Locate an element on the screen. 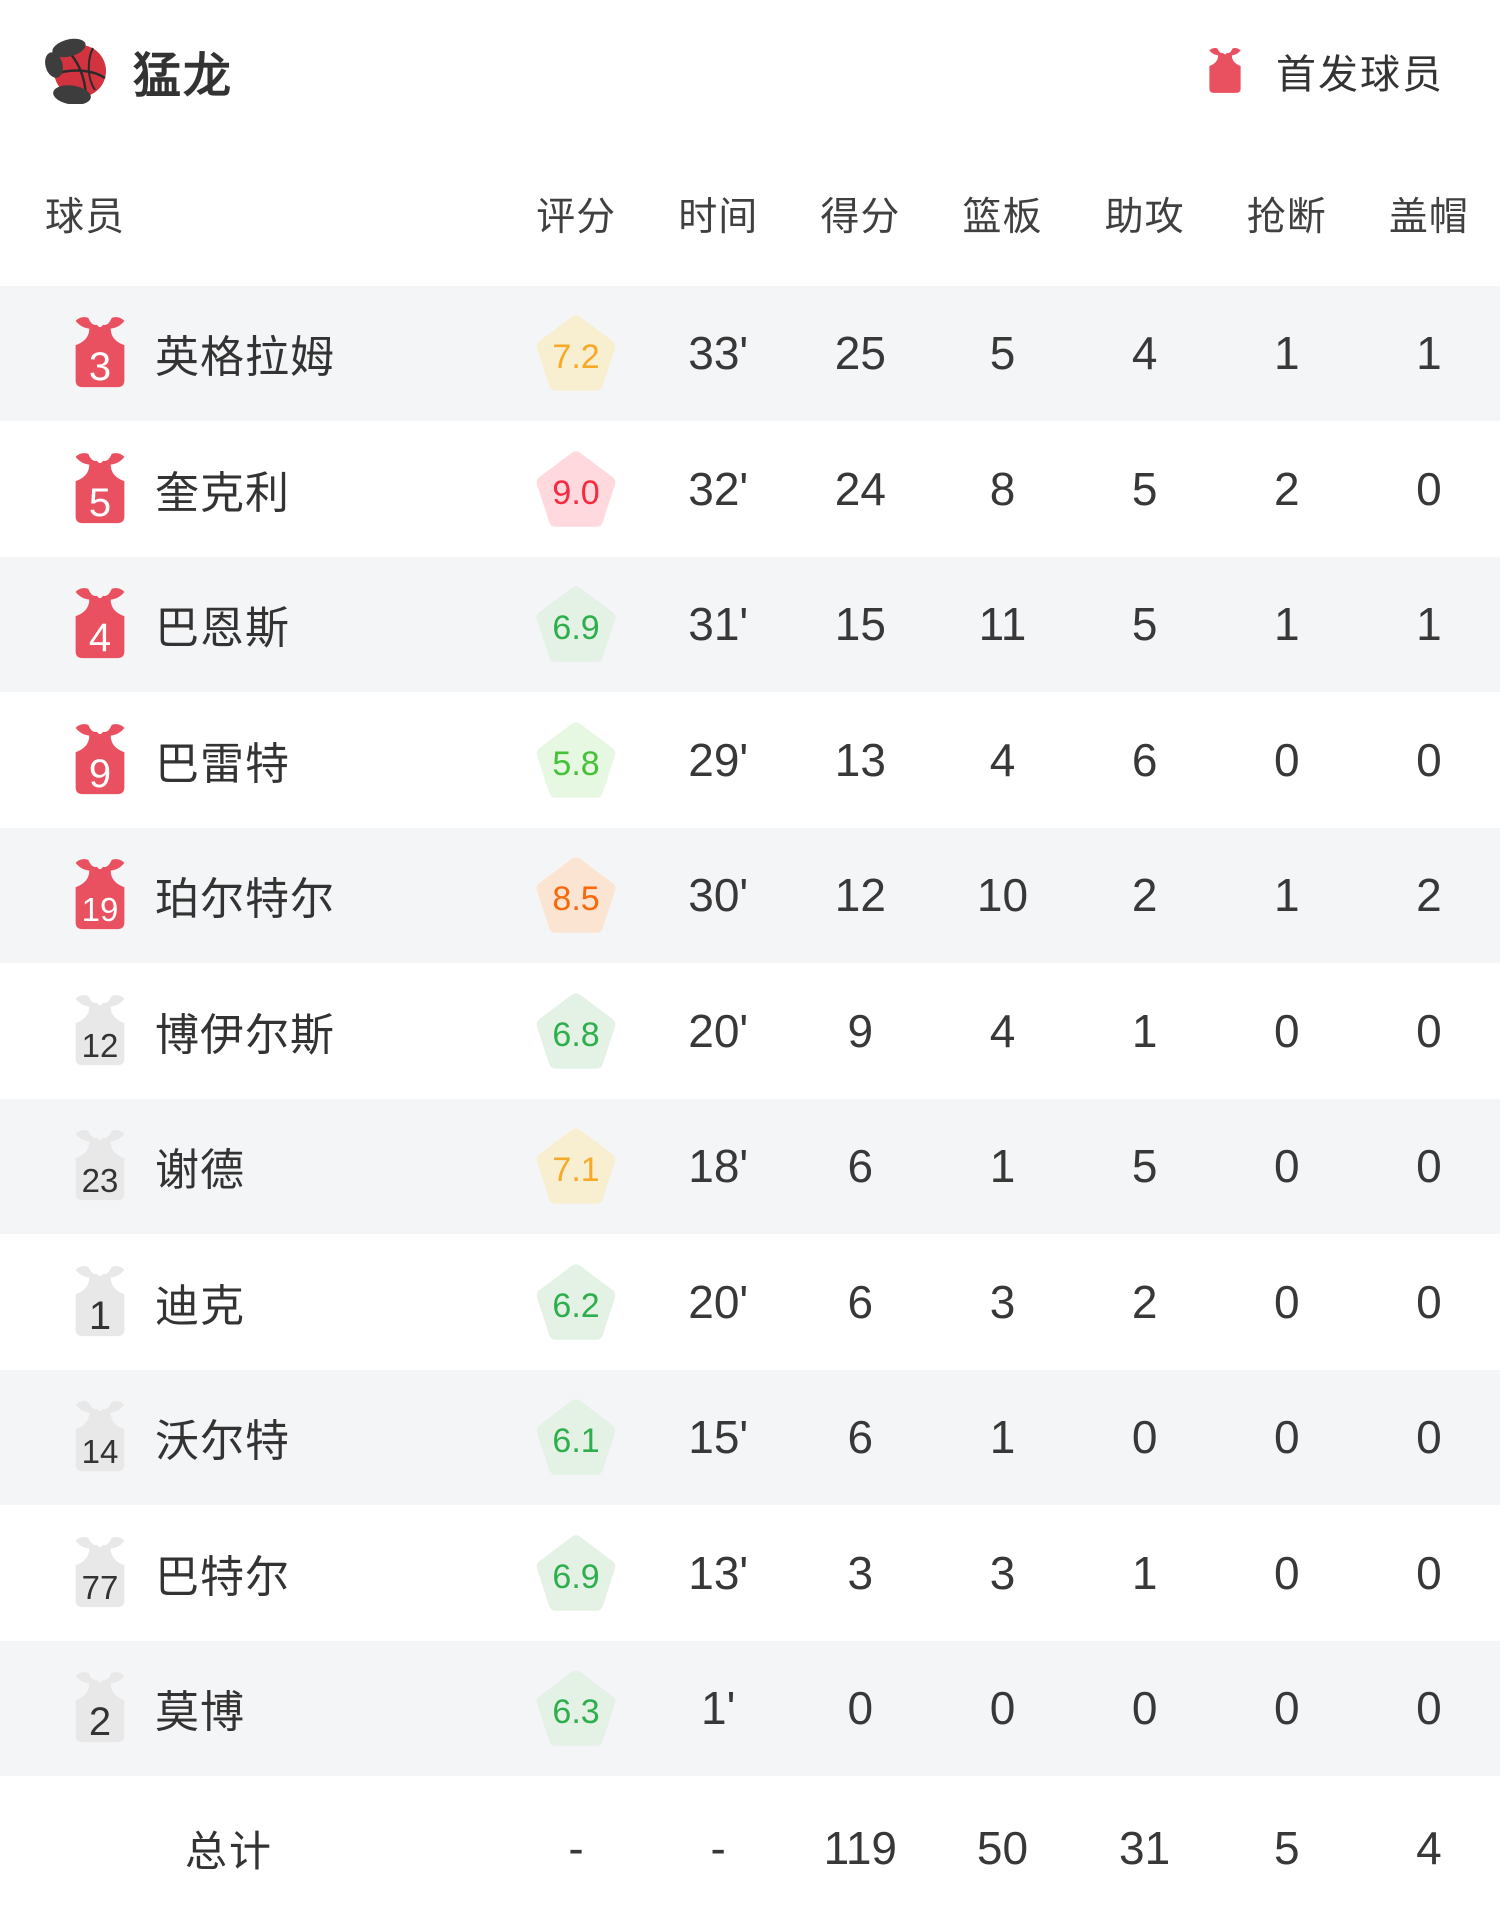  stat-time: 20' is located at coordinates (718, 1030).